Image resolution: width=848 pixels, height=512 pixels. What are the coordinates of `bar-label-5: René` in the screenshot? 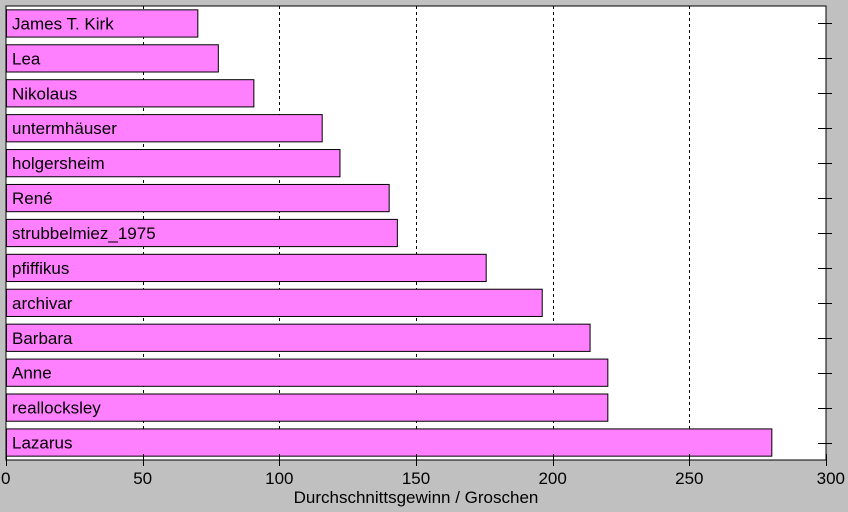 It's located at (32, 198).